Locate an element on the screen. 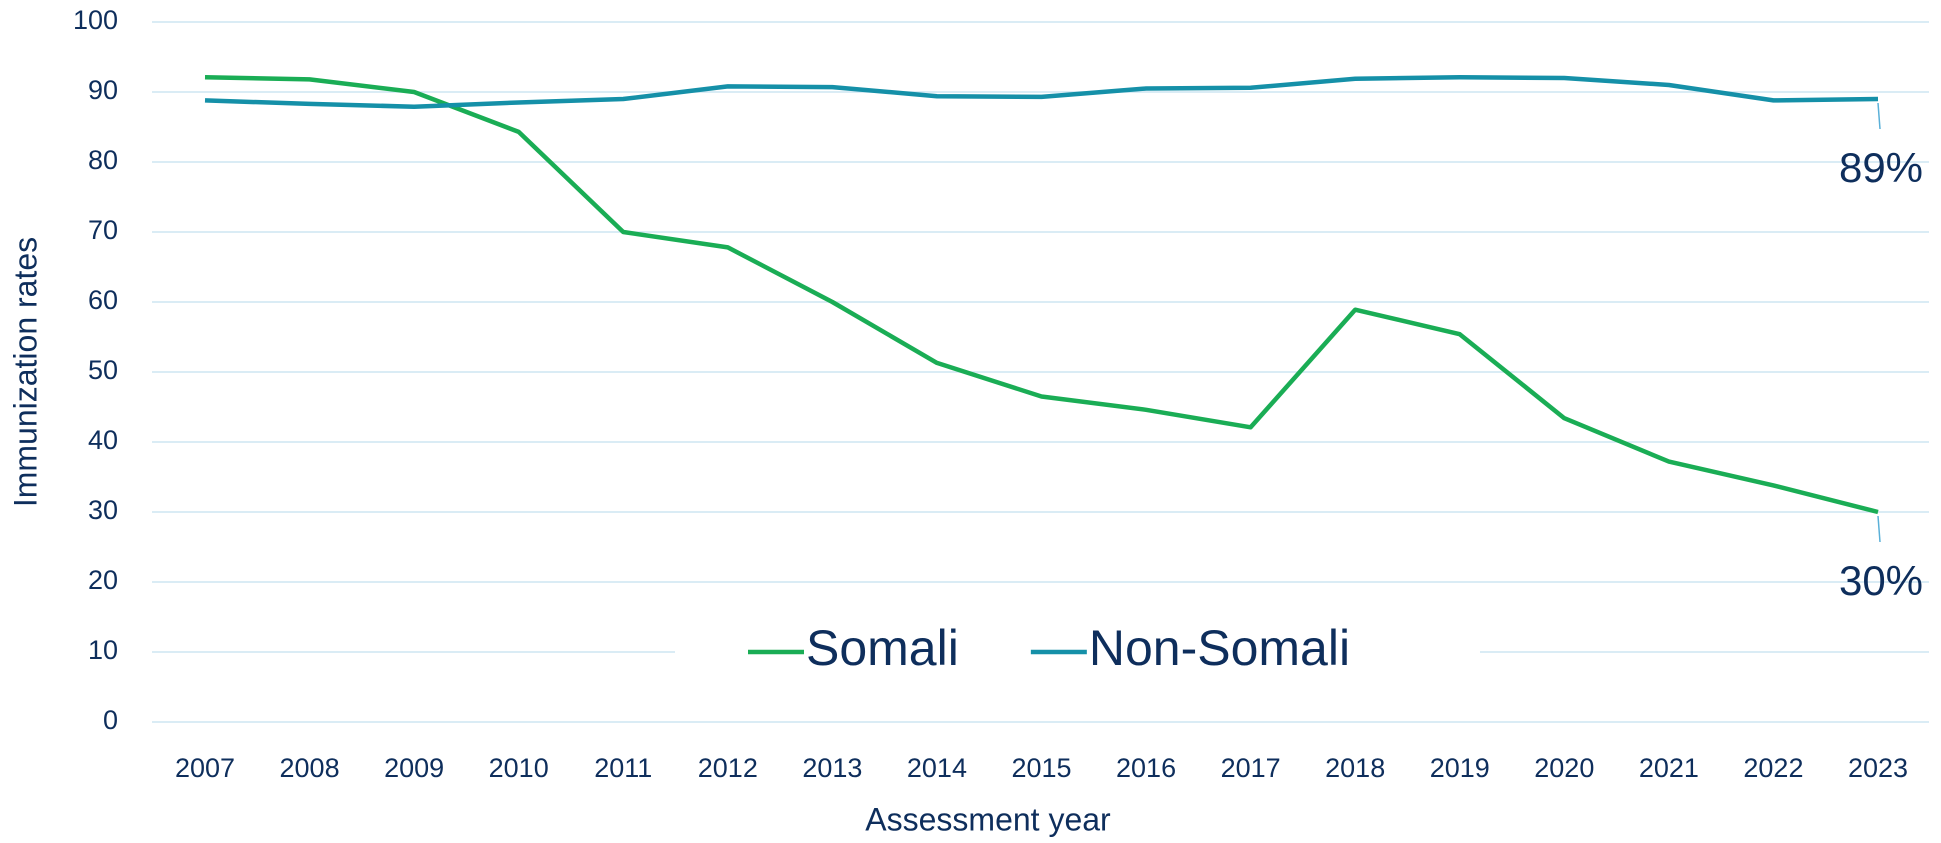 The width and height of the screenshot is (1941, 843). x-tick-label: 2009 is located at coordinates (414, 768).